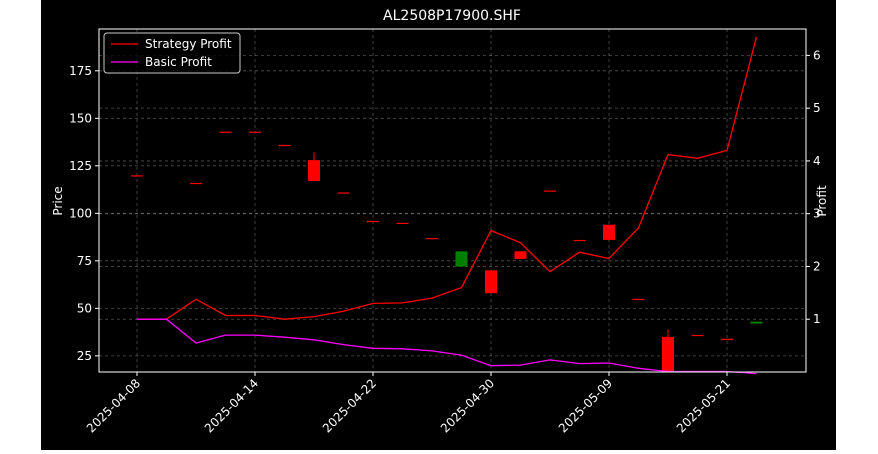 The height and width of the screenshot is (454, 878). I want to click on y-tick-label-left: 50, so click(84, 308).